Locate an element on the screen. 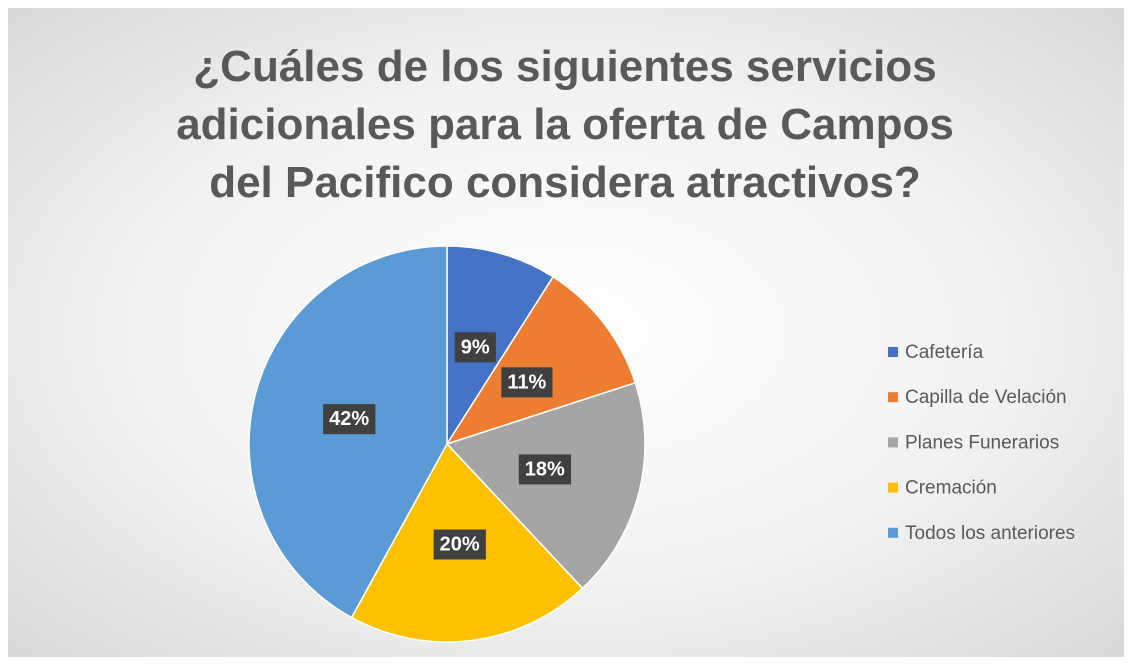 This screenshot has height=665, width=1132. legend-label: Capilla de Velación is located at coordinates (986, 397).